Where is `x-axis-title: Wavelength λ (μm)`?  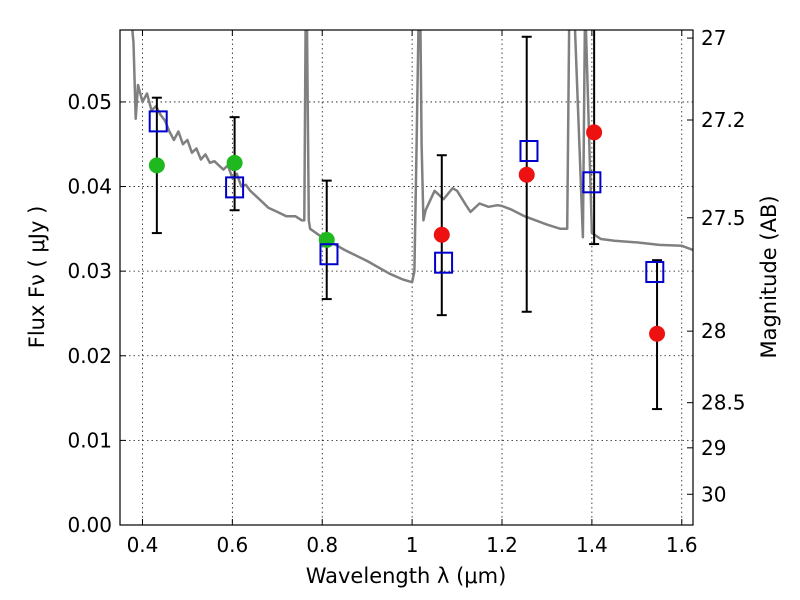 x-axis-title: Wavelength λ (μm) is located at coordinates (406, 576).